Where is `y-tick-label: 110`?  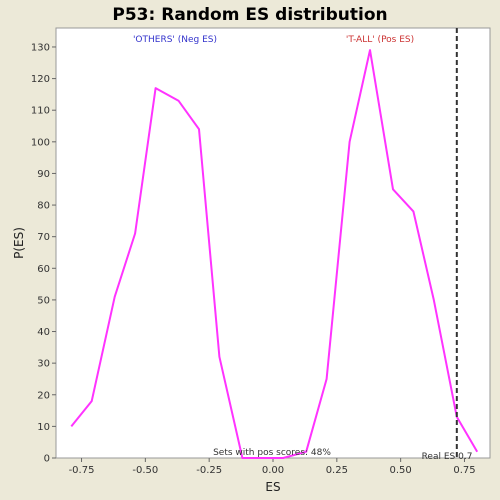
y-tick-label: 110 is located at coordinates (40, 111).